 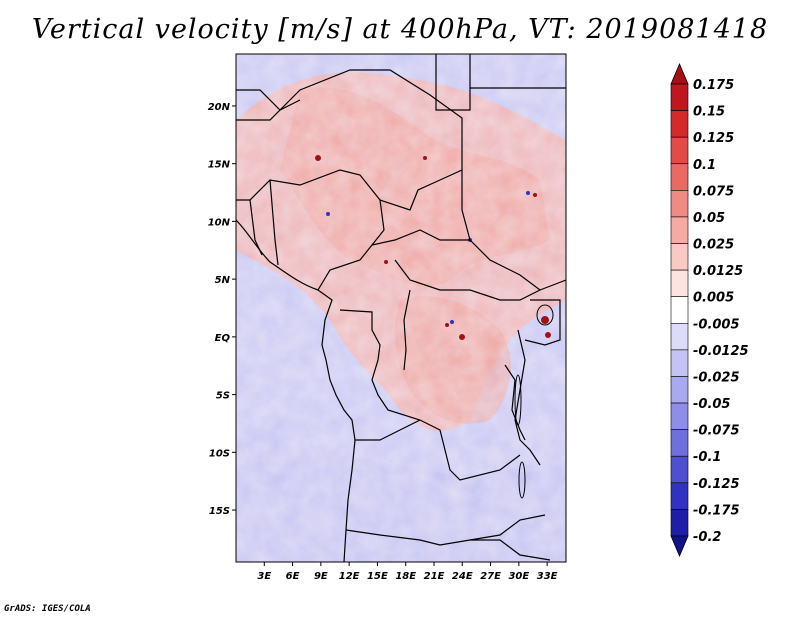 I want to click on lon-tick-label: 27E, so click(x=490, y=576).